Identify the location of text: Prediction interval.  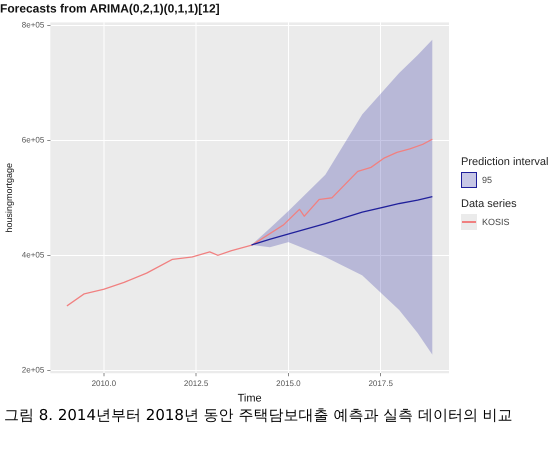
(504, 162).